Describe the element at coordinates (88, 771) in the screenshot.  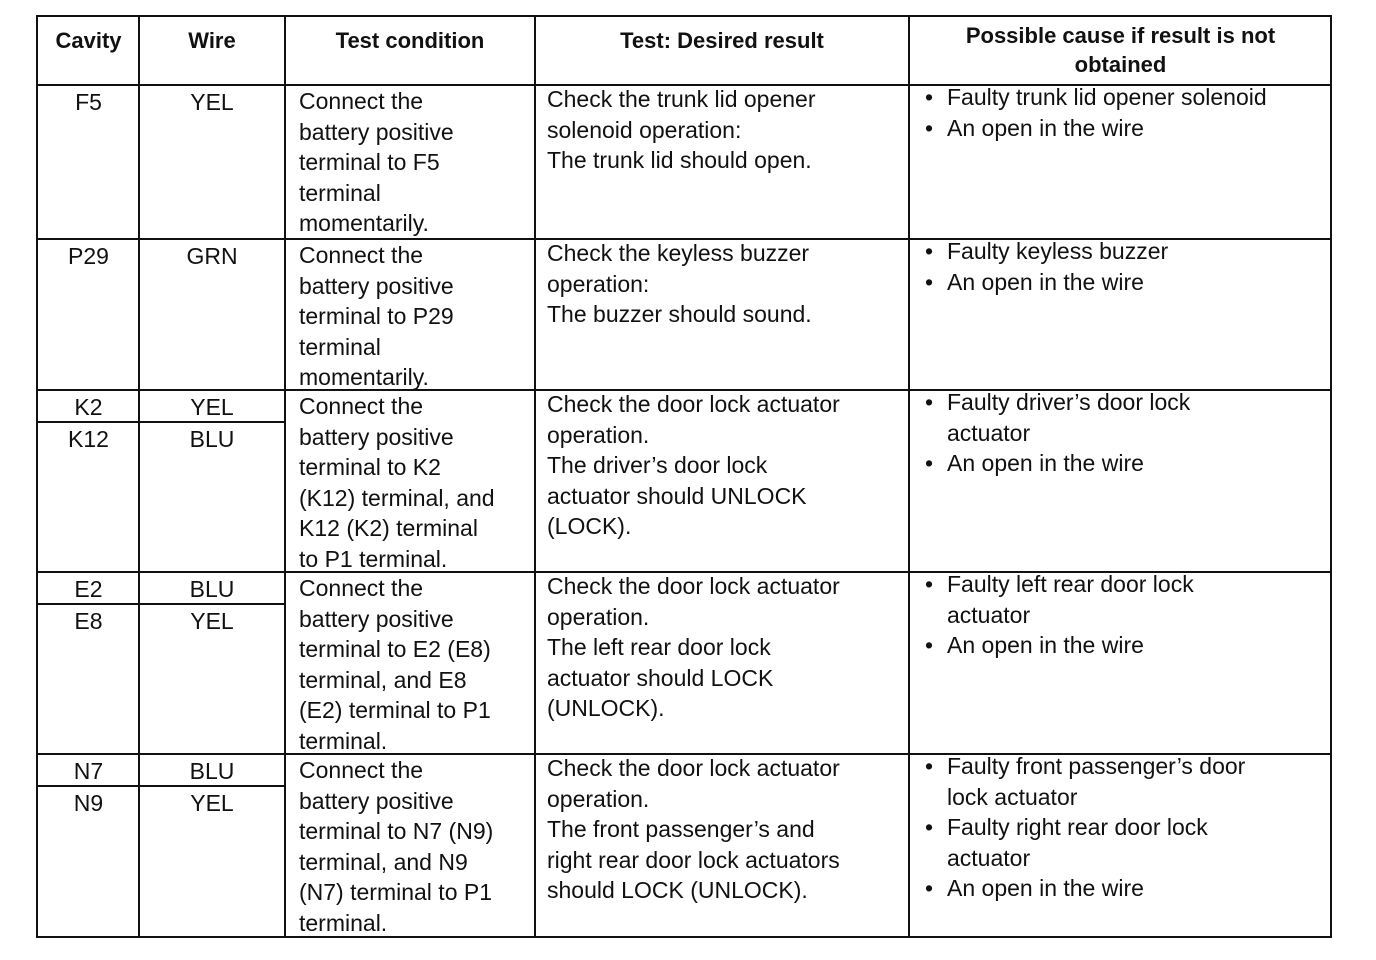
I see `cavity-cell: N7` at that location.